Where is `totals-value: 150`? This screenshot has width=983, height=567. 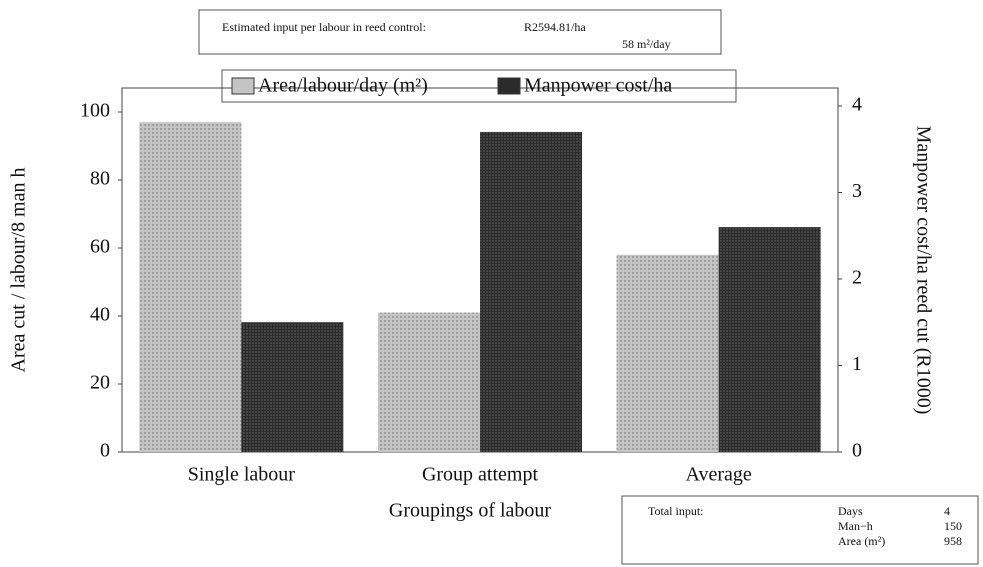
totals-value: 150 is located at coordinates (953, 526).